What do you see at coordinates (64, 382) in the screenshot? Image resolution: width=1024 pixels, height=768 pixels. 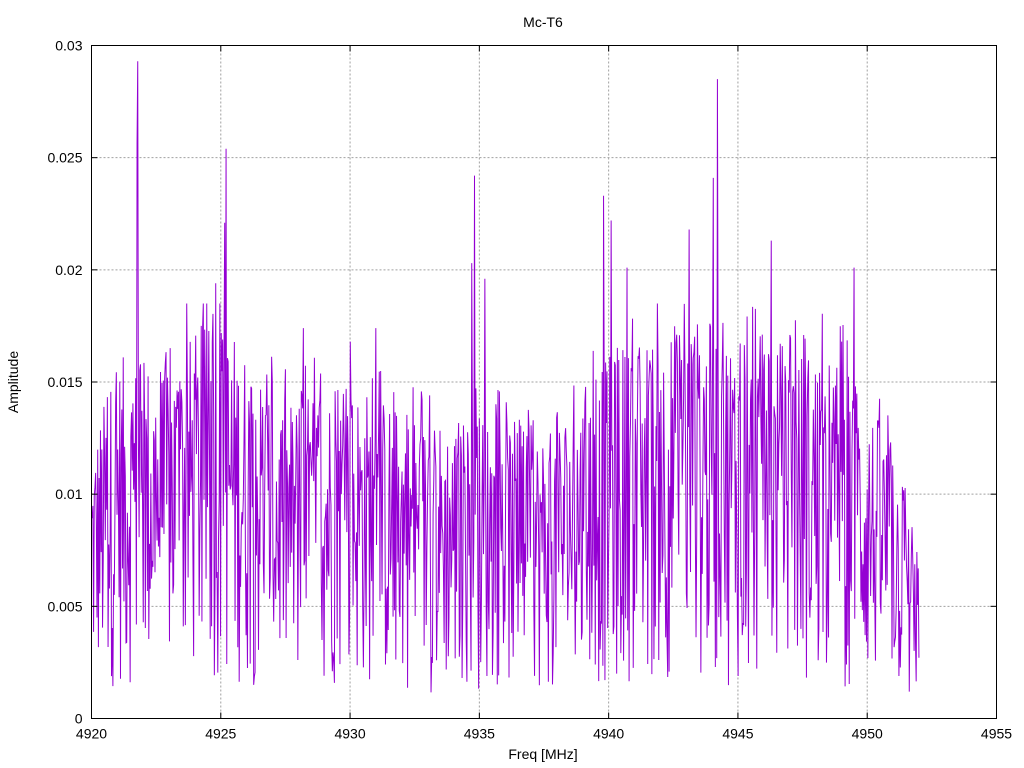 I see `y-tick-label: 0.015` at bounding box center [64, 382].